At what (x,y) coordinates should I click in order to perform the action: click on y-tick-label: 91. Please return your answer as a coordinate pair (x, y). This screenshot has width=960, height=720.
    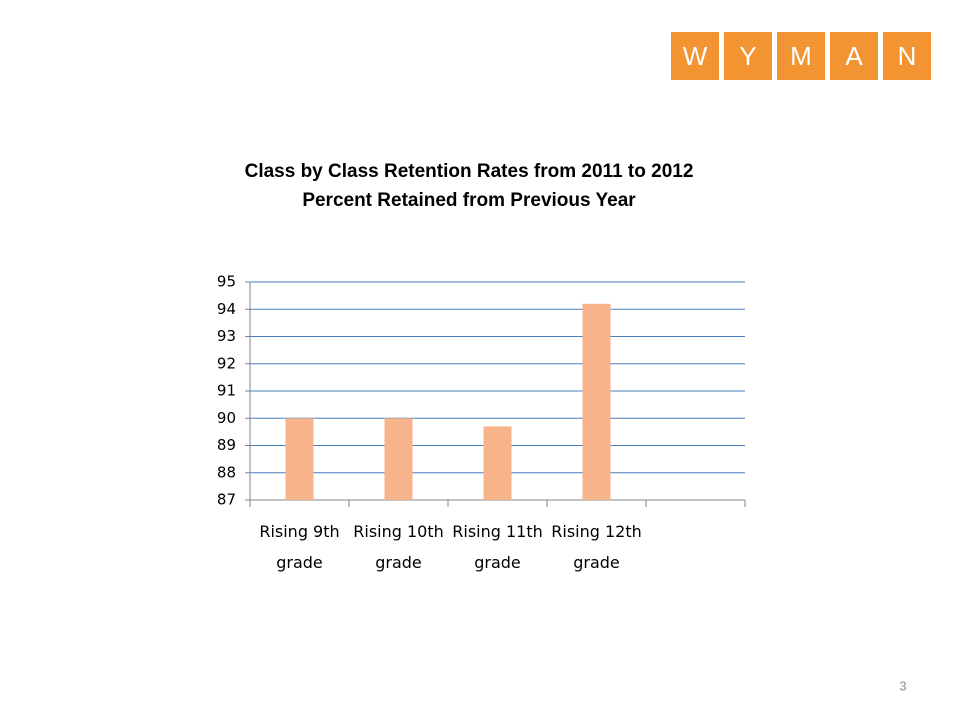
    Looking at the image, I should click on (226, 391).